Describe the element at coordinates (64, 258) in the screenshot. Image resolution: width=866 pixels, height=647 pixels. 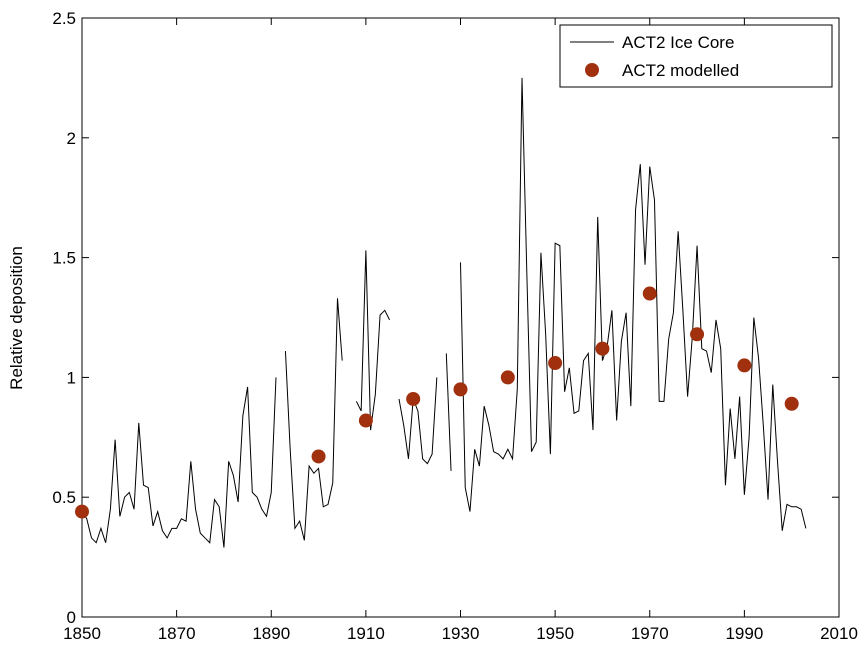
I see `y-tick-label: 1.5` at that location.